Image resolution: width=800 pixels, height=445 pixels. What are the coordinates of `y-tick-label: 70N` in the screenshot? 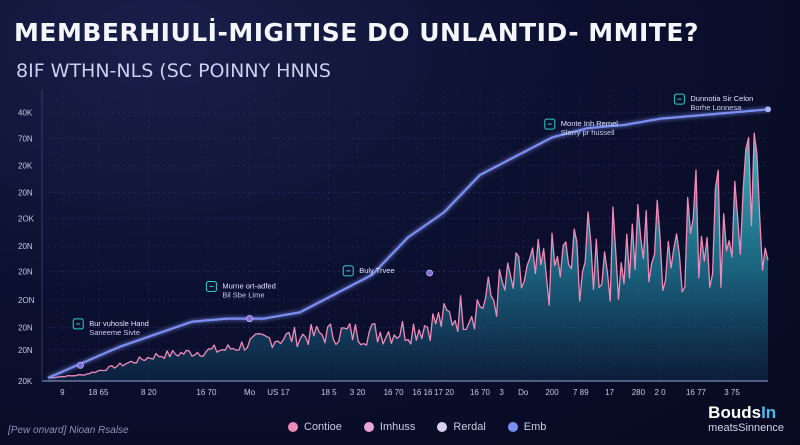 It's located at (25, 139).